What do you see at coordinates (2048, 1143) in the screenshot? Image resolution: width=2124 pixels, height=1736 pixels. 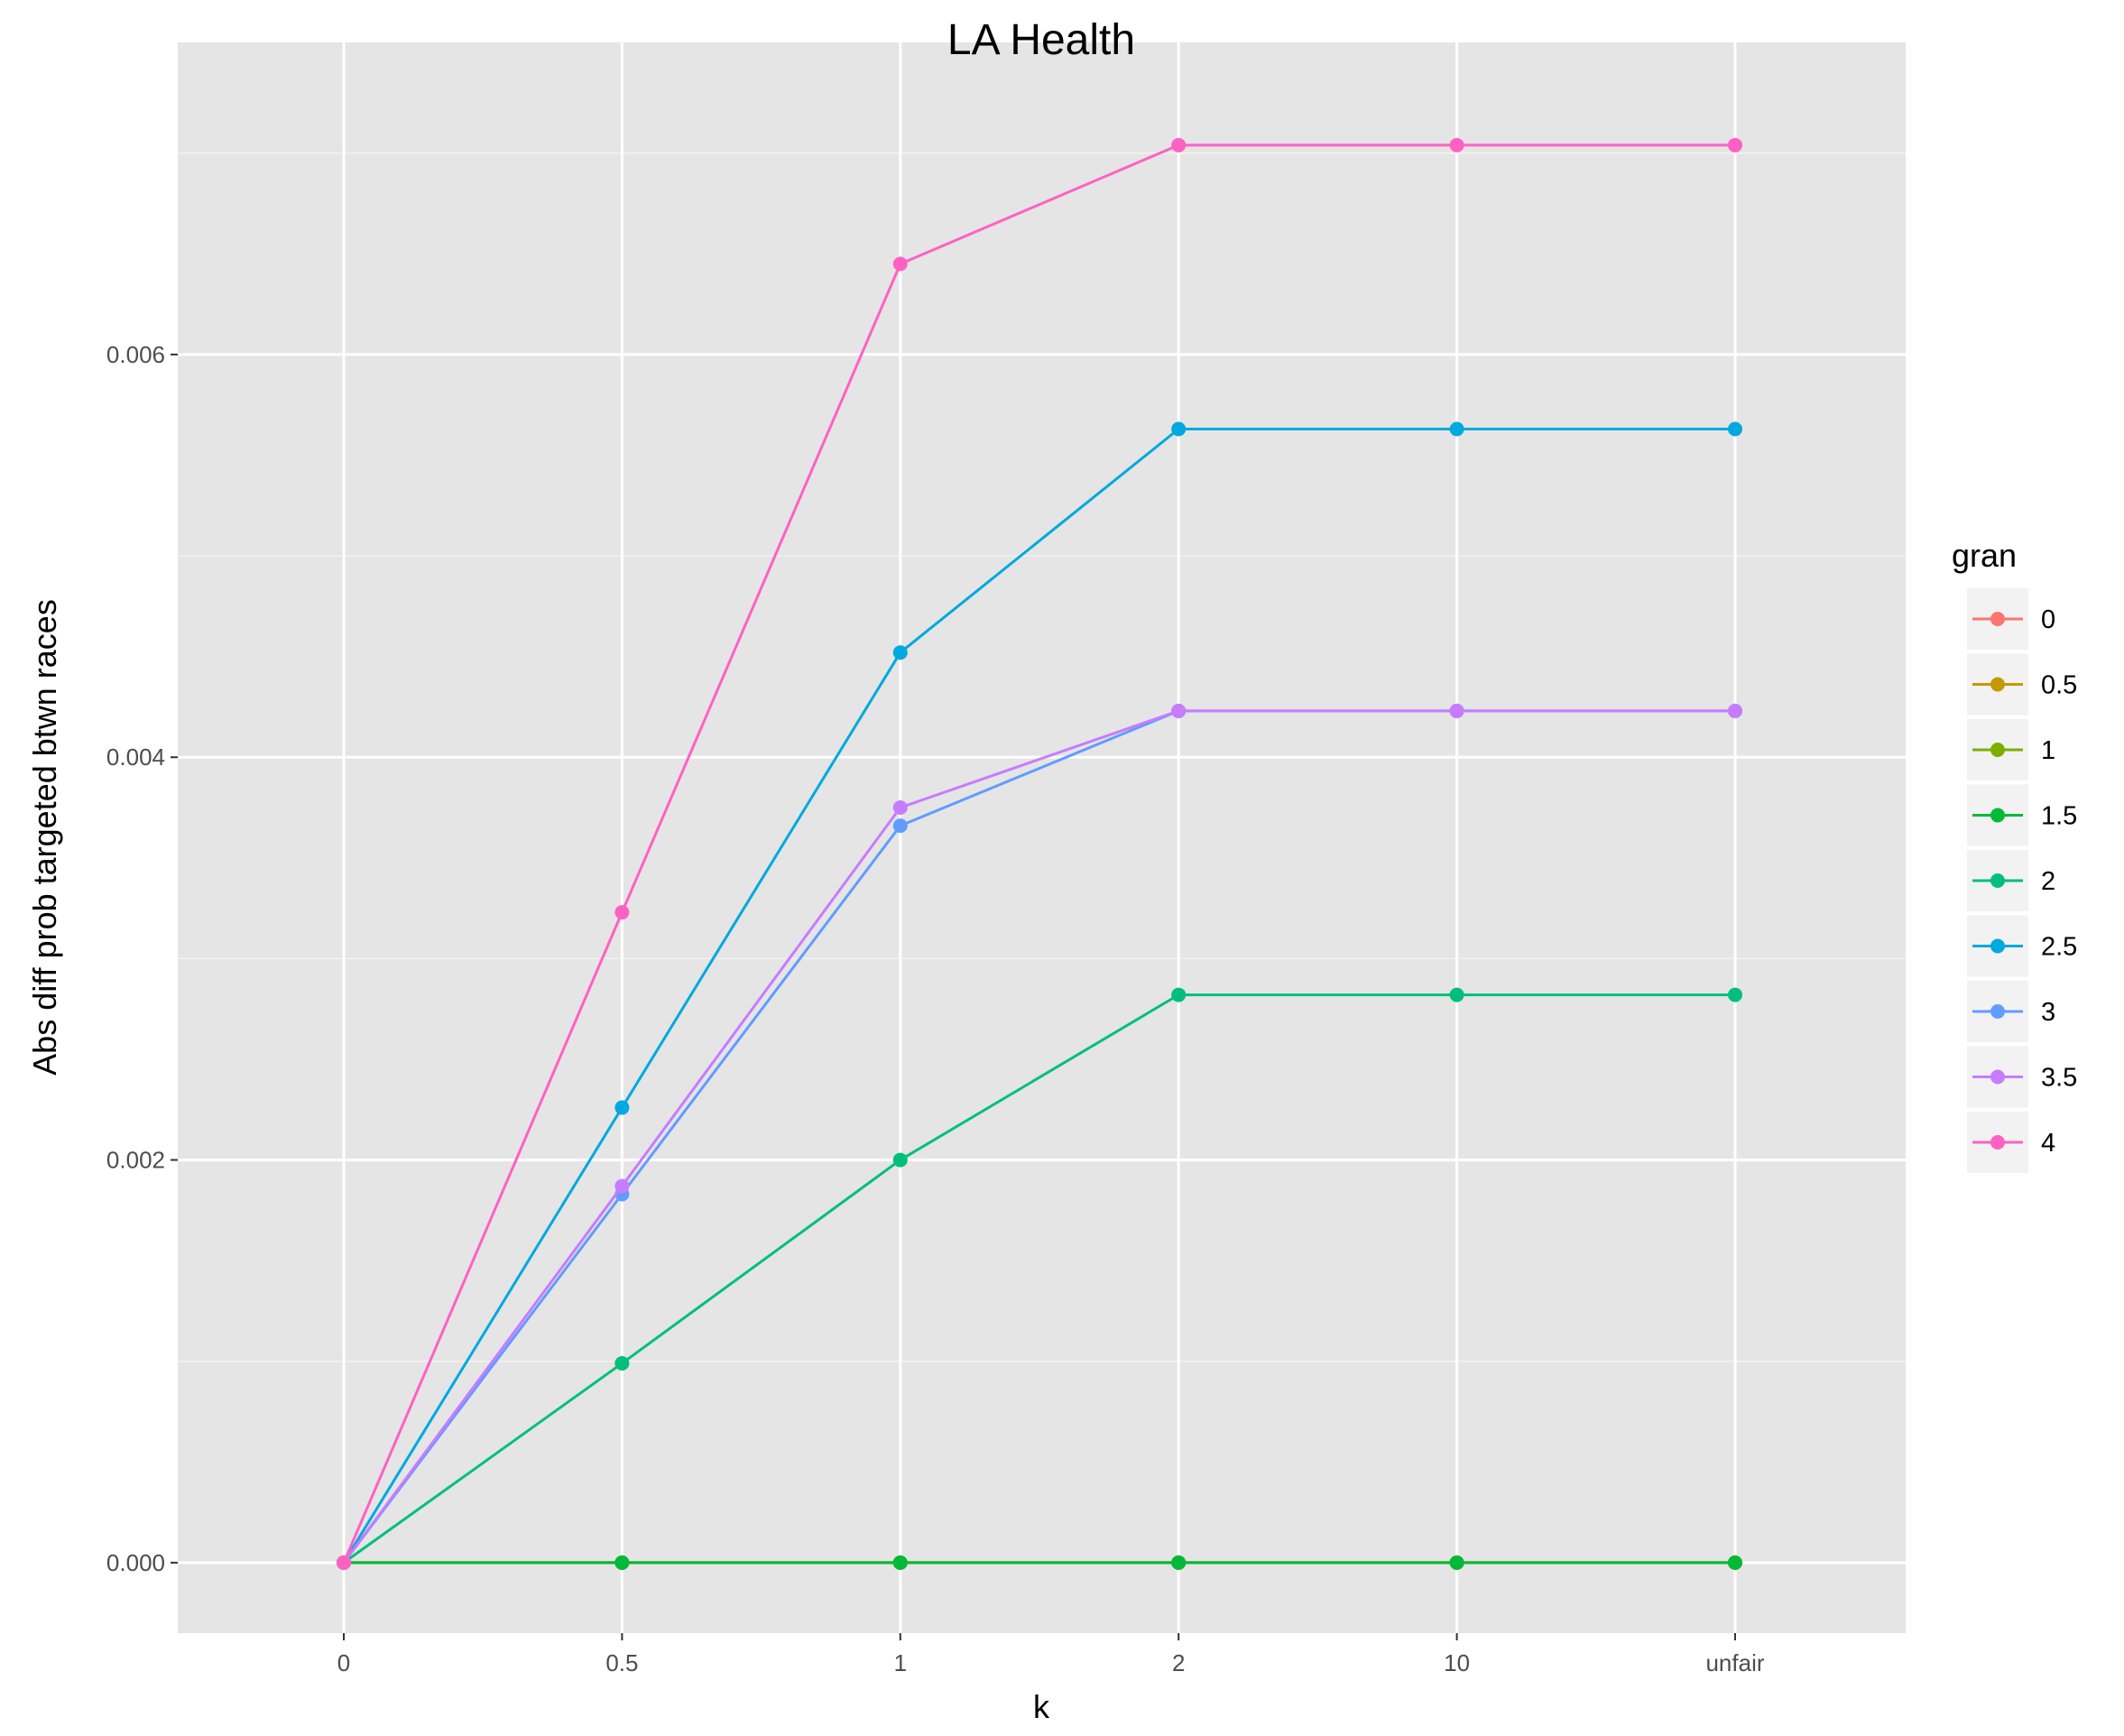 I see `legend-label: 4` at bounding box center [2048, 1143].